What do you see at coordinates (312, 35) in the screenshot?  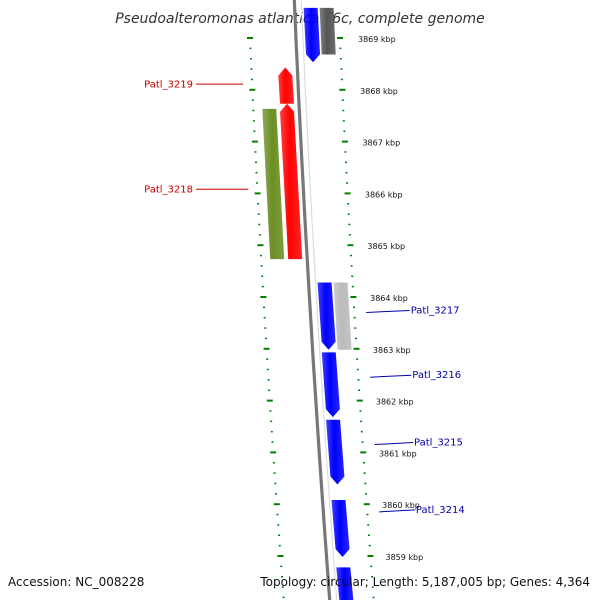 I see `feature-top-blue` at bounding box center [312, 35].